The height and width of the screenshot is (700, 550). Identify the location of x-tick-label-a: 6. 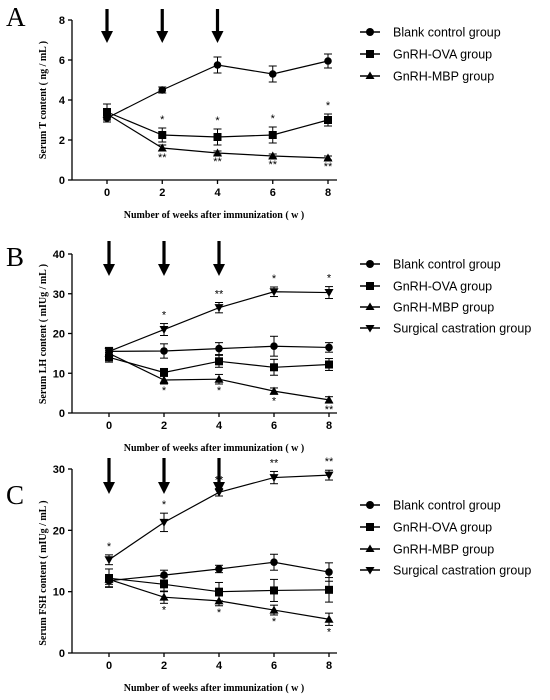
(273, 193).